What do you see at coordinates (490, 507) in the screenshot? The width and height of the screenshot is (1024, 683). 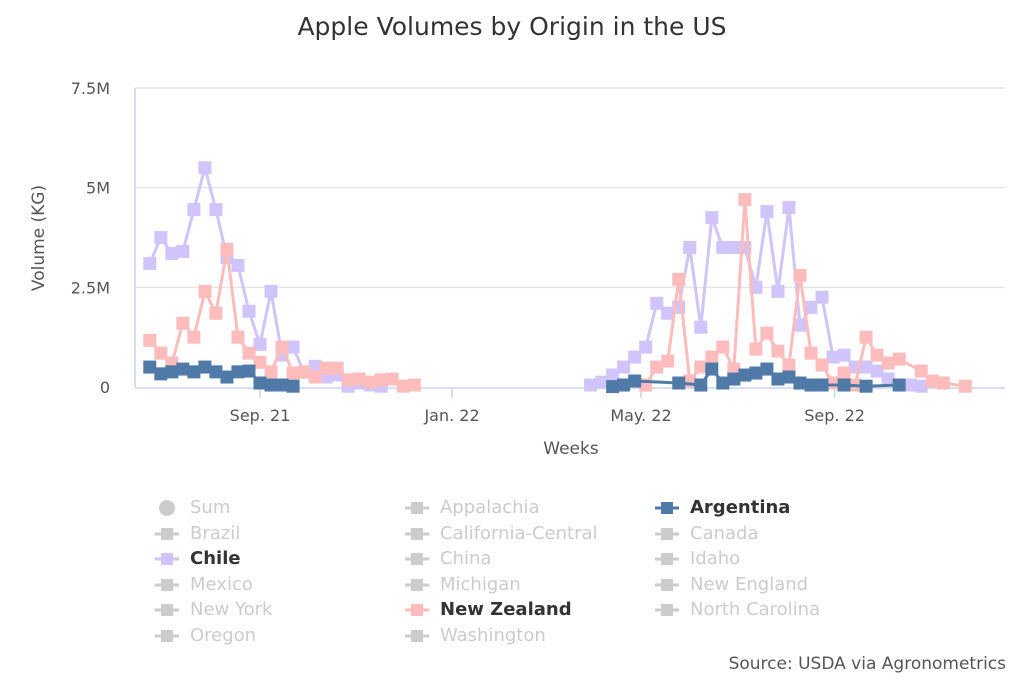 I see `legend-label: Appalachia` at bounding box center [490, 507].